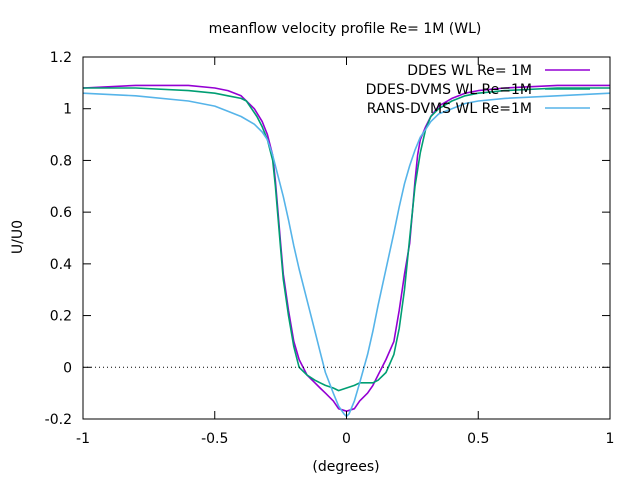 The height and width of the screenshot is (480, 640). Describe the element at coordinates (449, 109) in the screenshot. I see `legend-label-3: RANS-DVMS WL Re=1M` at that location.